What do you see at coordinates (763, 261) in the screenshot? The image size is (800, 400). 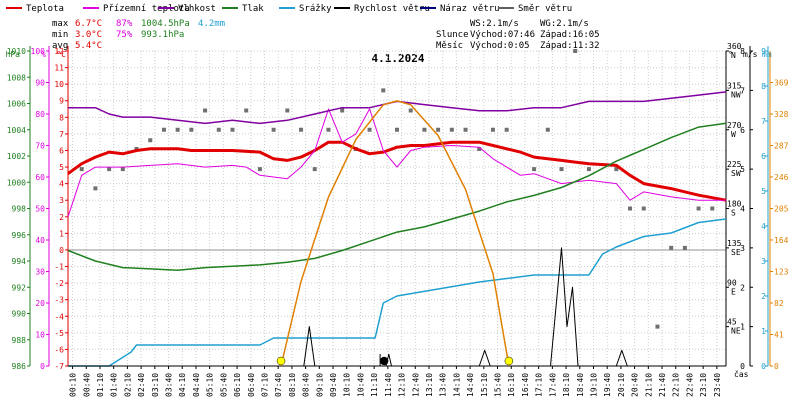 I see `rain-tick-label: 3` at bounding box center [763, 261].